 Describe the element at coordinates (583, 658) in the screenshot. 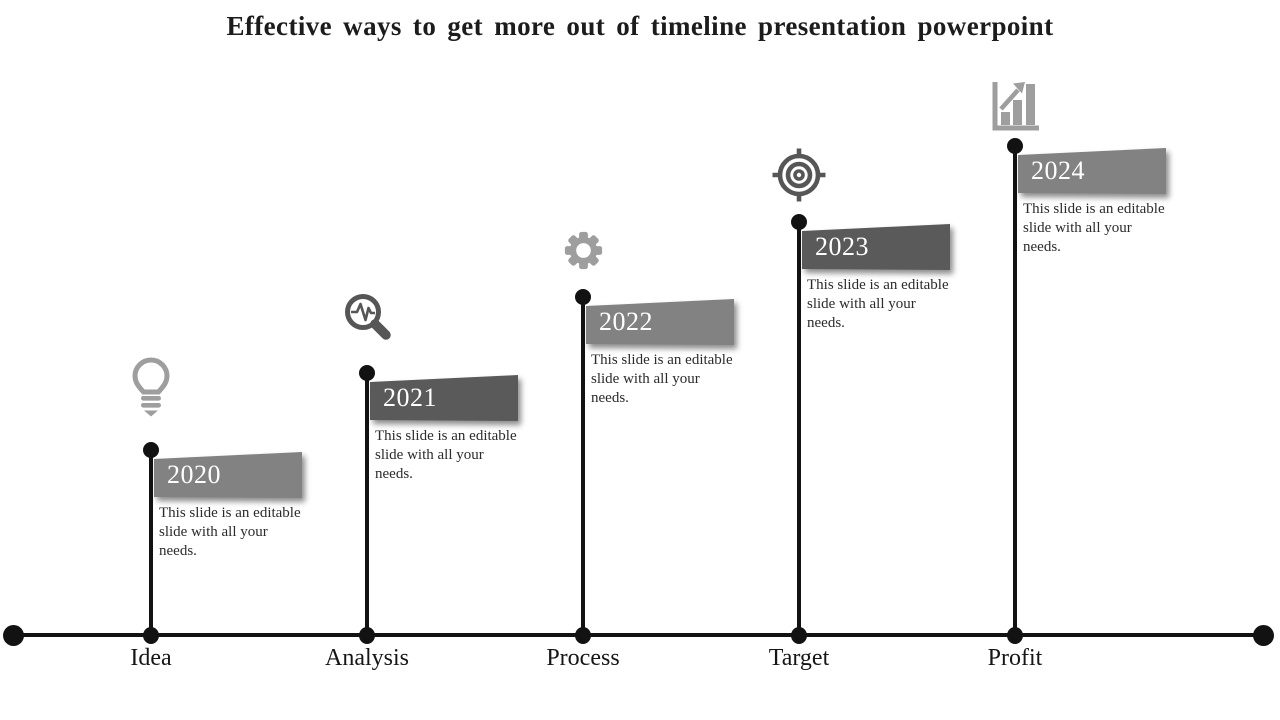

I see `timeline-label-process: Process` at that location.